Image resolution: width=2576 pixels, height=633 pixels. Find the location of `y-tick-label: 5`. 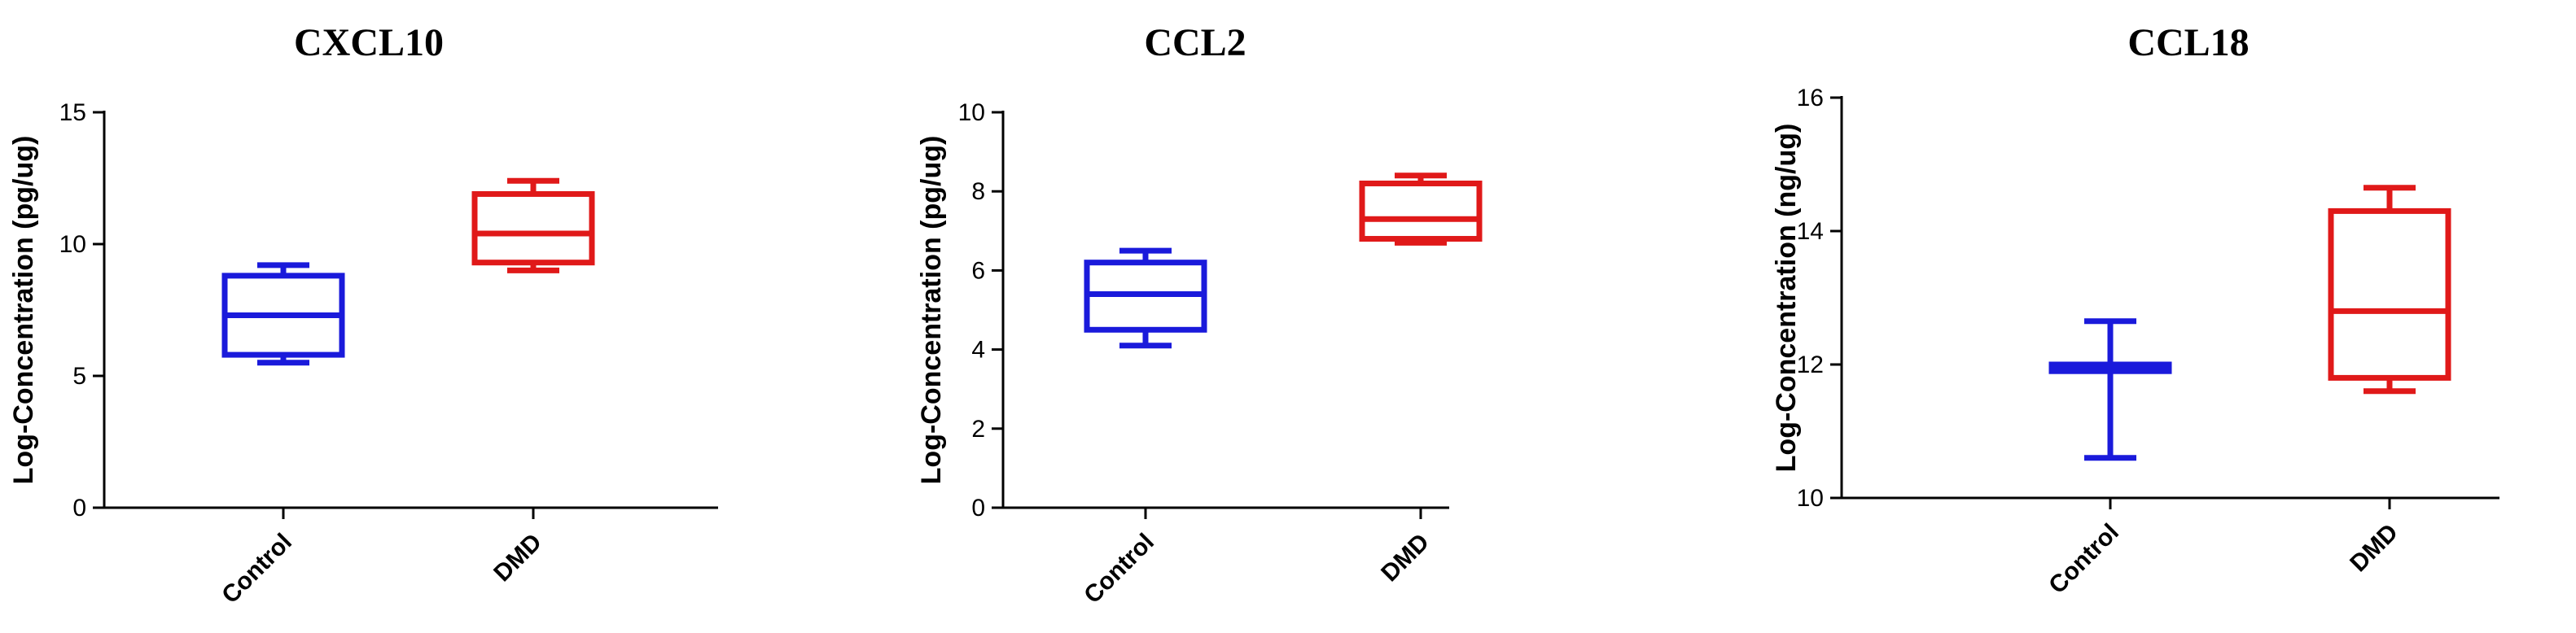

y-tick-label: 5 is located at coordinates (79, 376).